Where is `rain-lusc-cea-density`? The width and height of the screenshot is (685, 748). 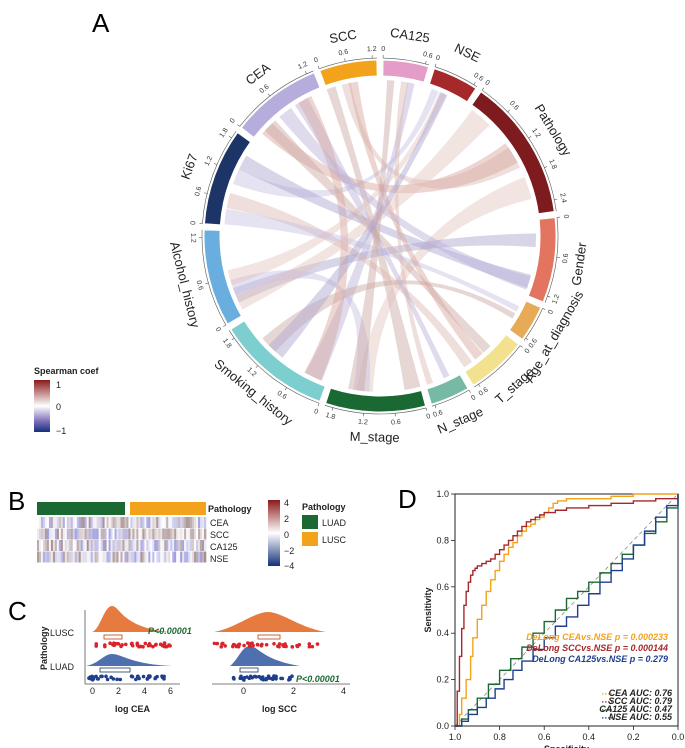 rain-lusc-cea-density is located at coordinates (131, 619).